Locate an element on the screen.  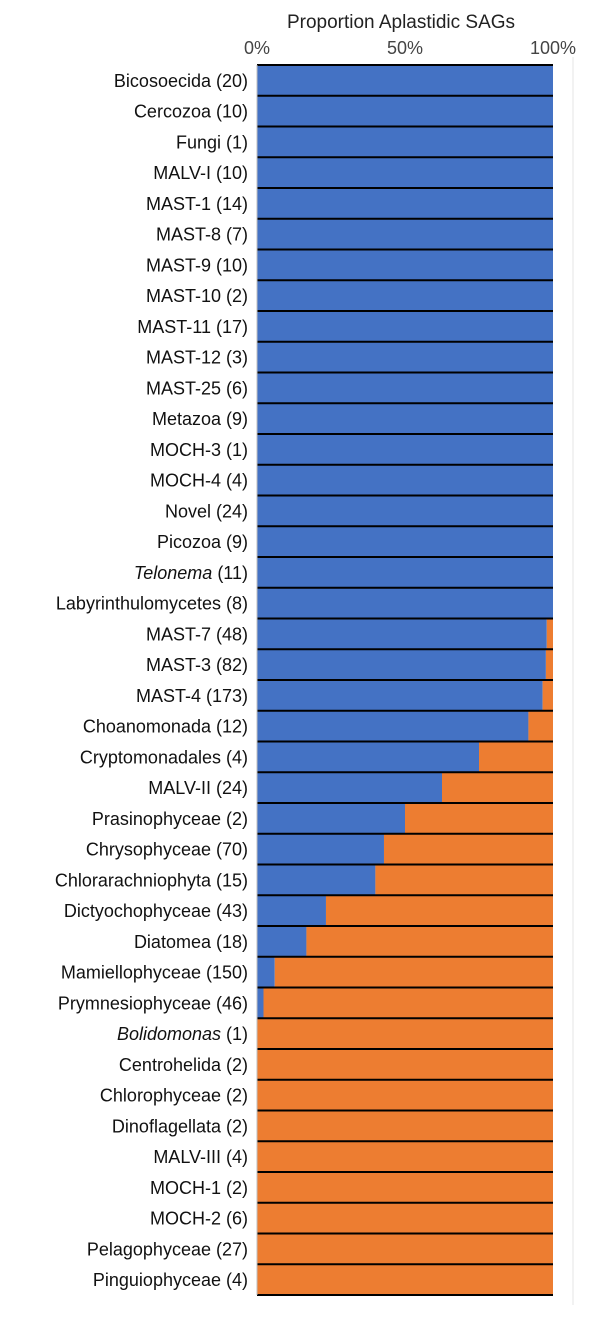
category-label: Metazoa (9) is located at coordinates (200, 419).